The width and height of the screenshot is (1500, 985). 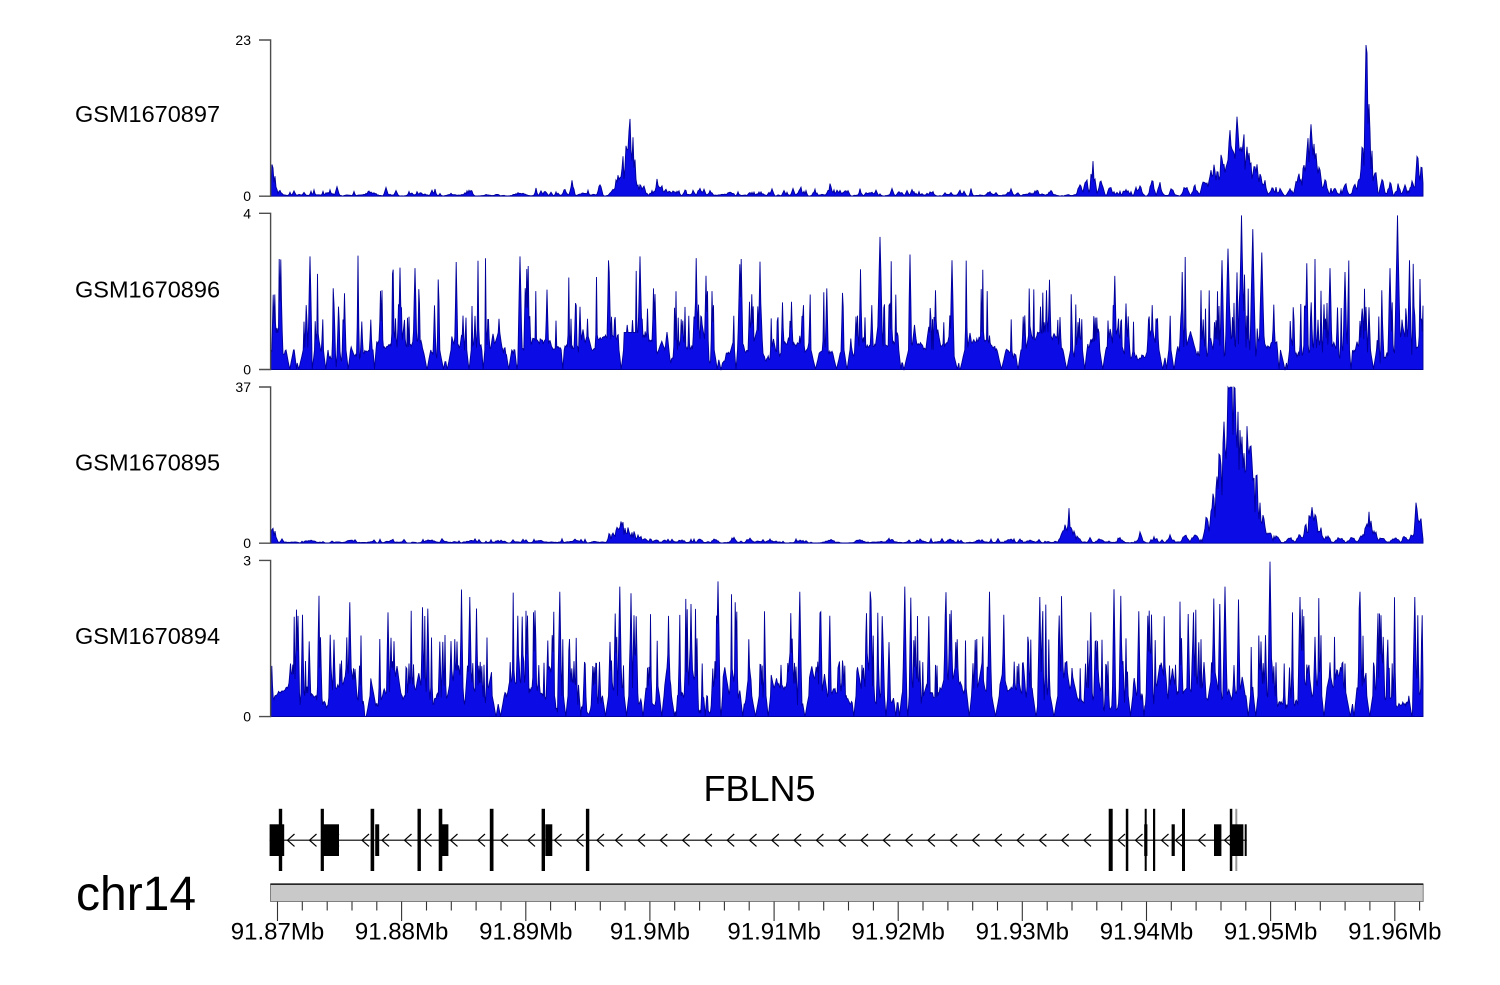 I want to click on svg-text: chr14, so click(x=136, y=894).